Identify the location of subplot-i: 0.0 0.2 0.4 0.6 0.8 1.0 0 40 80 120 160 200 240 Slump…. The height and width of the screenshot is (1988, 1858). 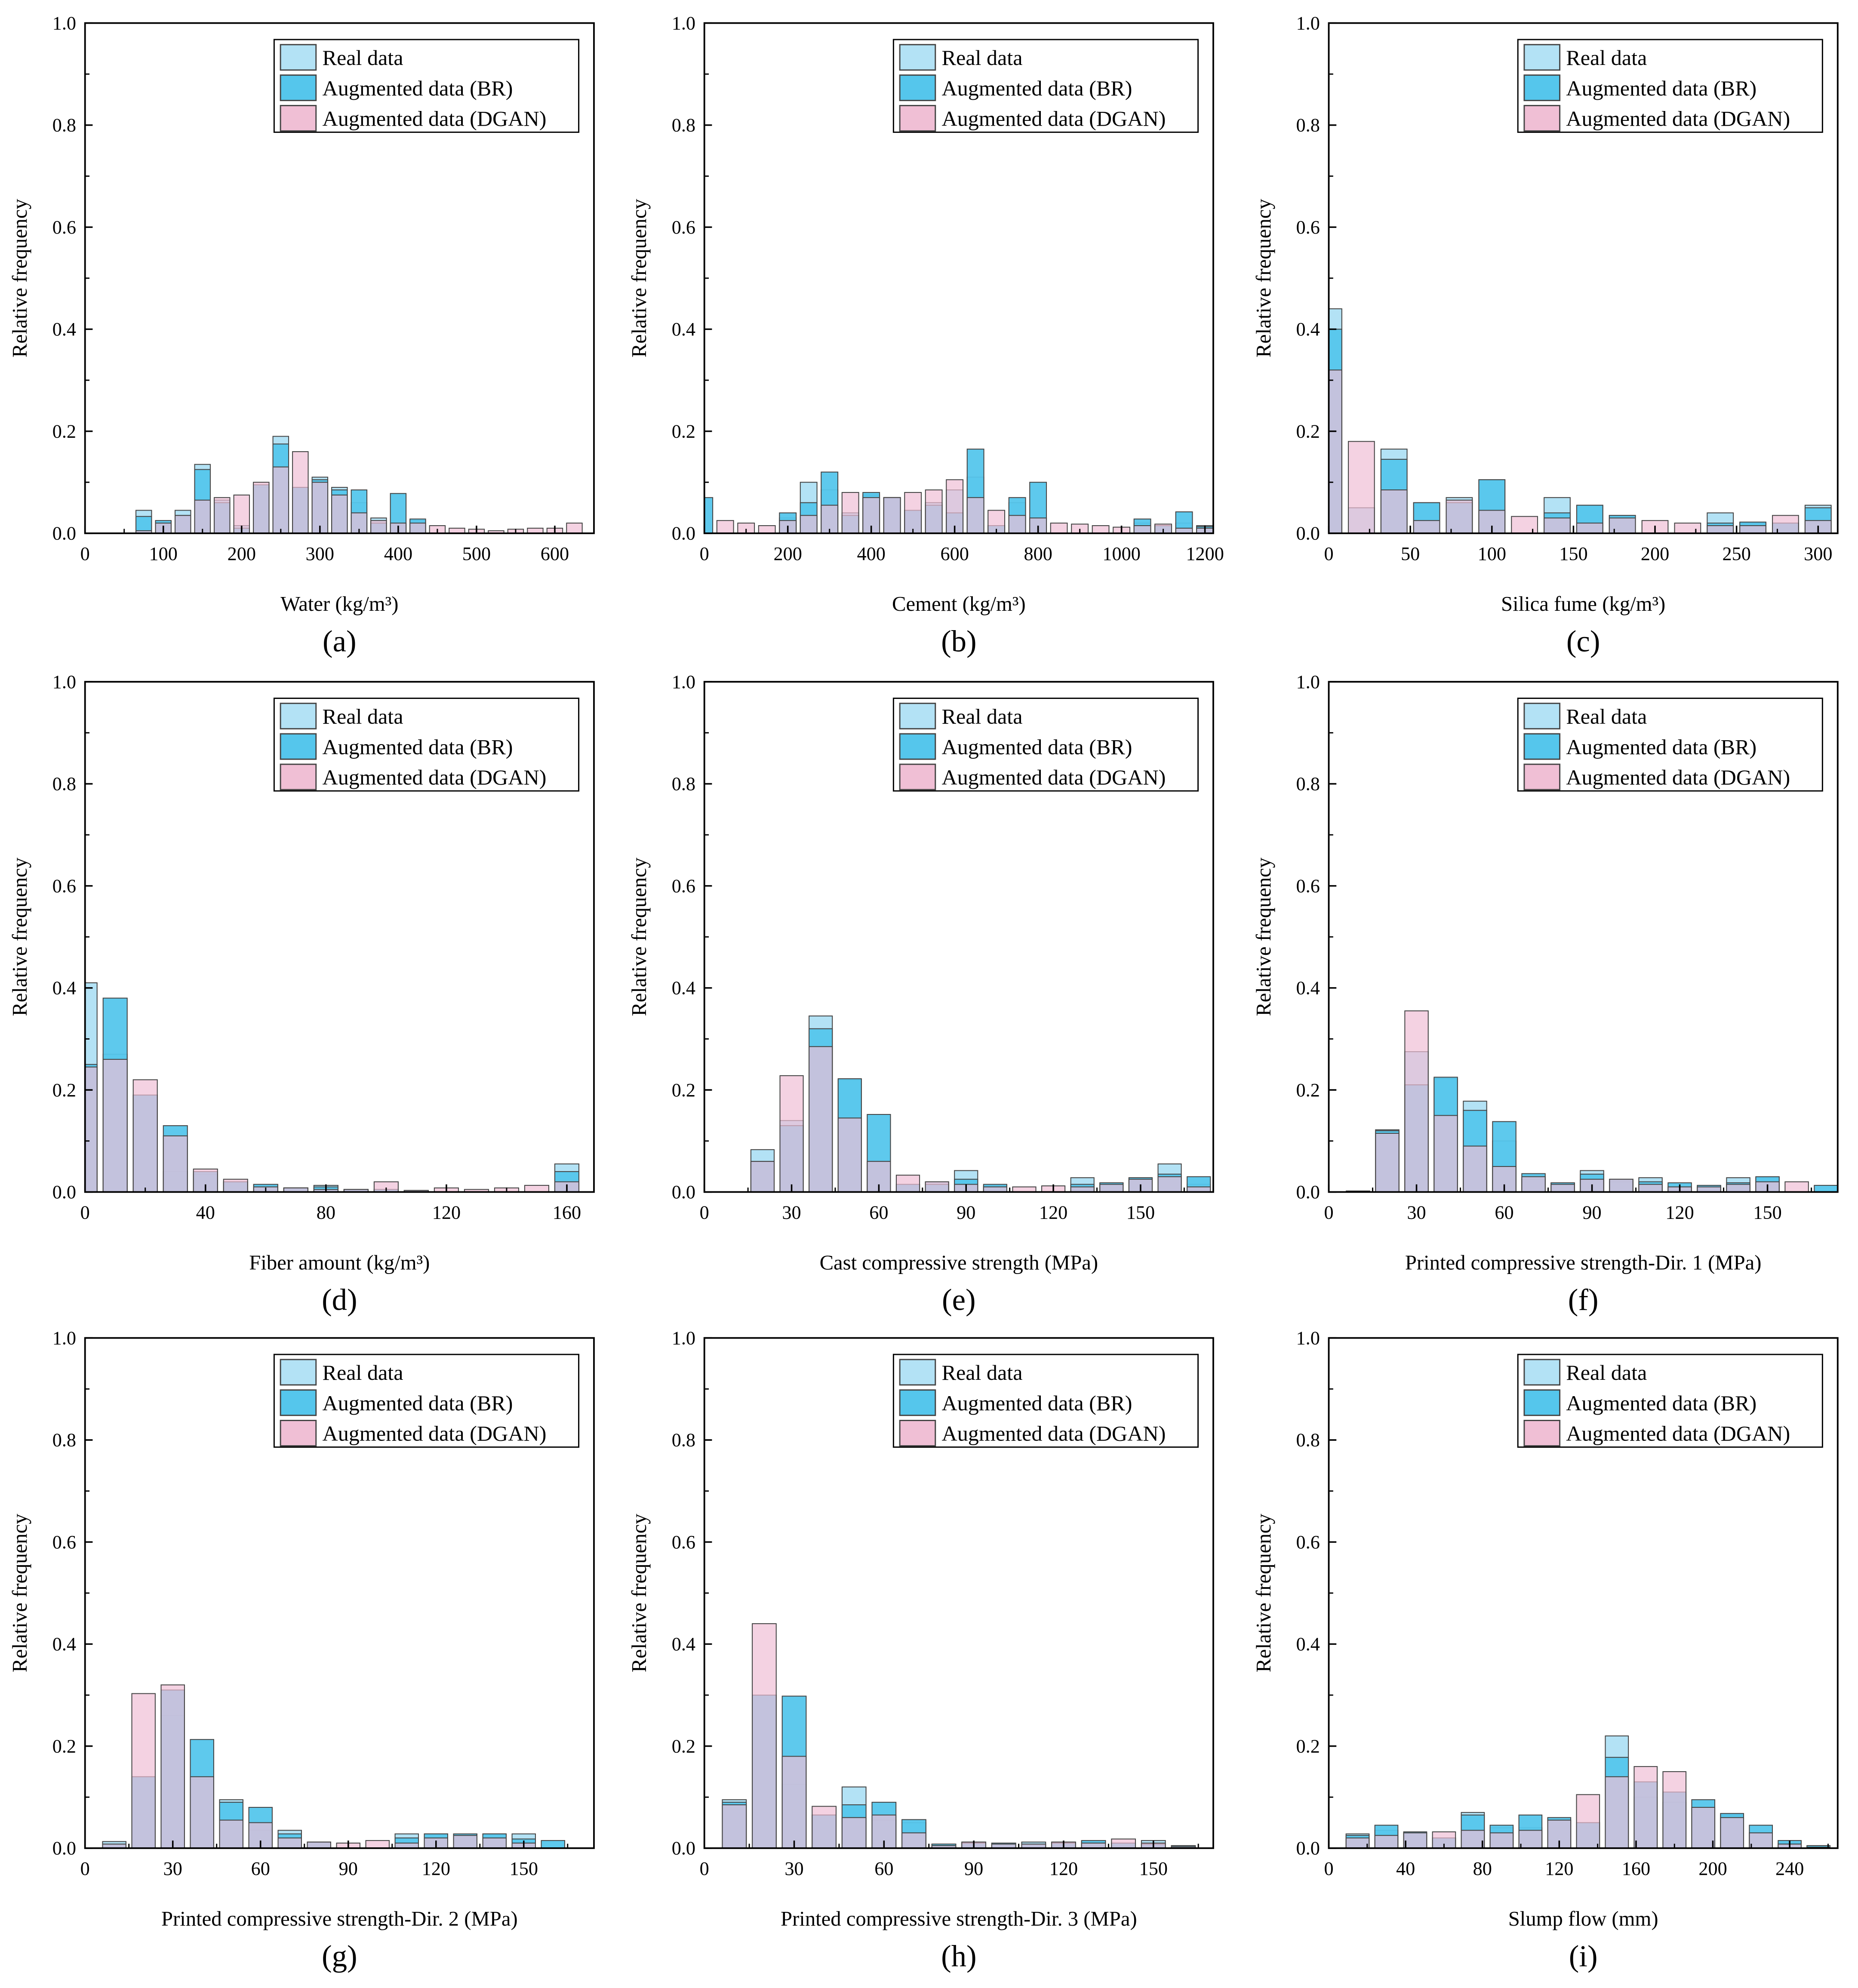
(1545, 1650).